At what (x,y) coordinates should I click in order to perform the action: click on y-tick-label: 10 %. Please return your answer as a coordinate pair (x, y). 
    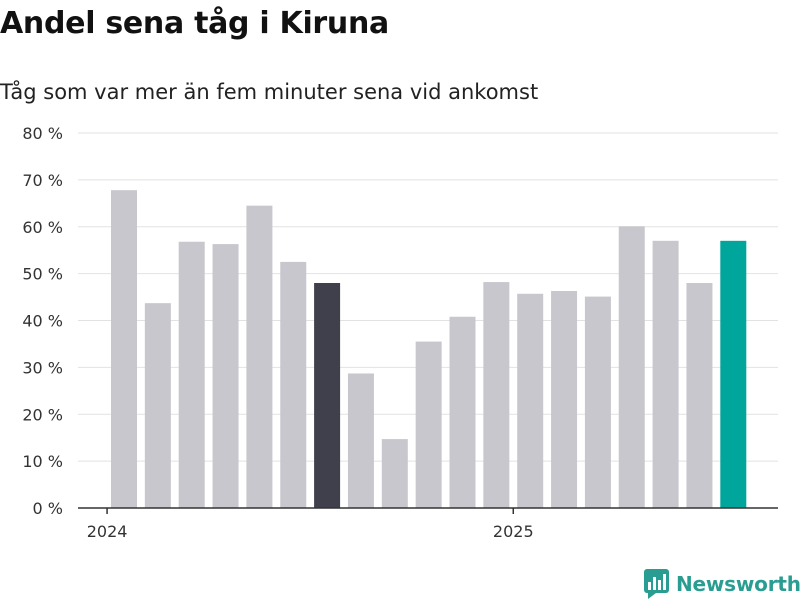
    Looking at the image, I should click on (42, 461).